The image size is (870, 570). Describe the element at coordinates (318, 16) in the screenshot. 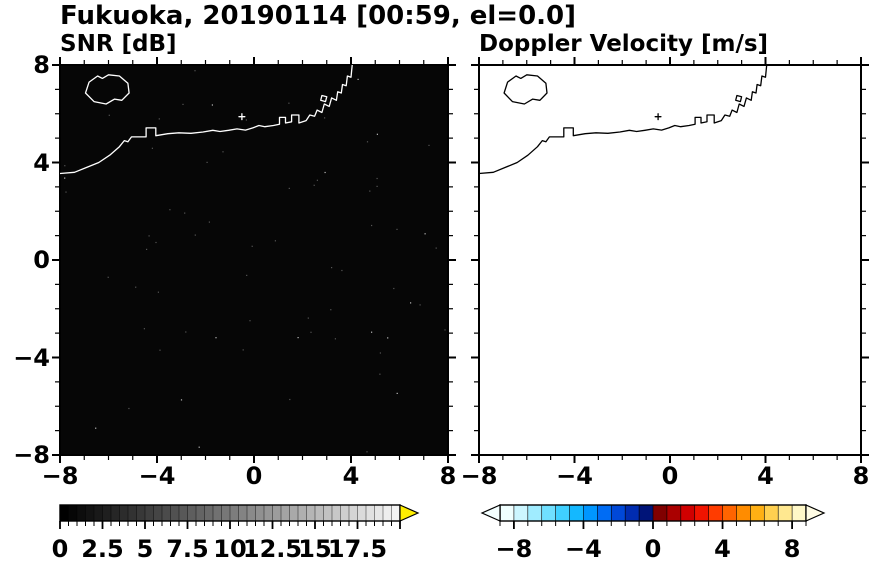

I see `figure-title: Fukuoka, 20190114 [00:59, el=0.0]` at that location.